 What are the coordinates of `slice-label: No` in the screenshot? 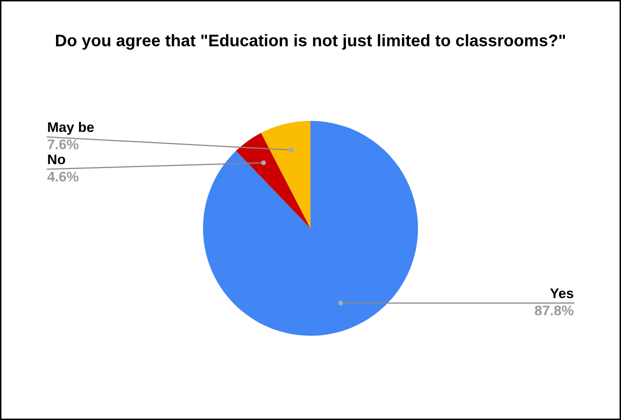 It's located at (57, 159).